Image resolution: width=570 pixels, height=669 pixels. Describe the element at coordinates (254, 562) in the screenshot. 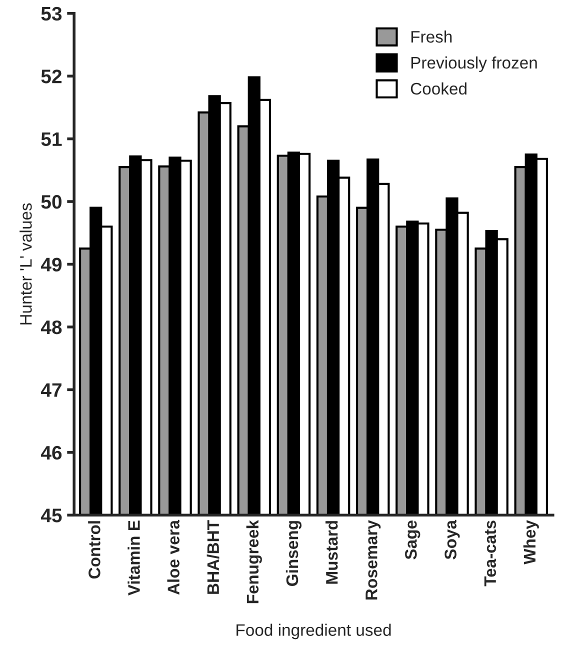

I see `x-tick-label: Fenugreek` at that location.